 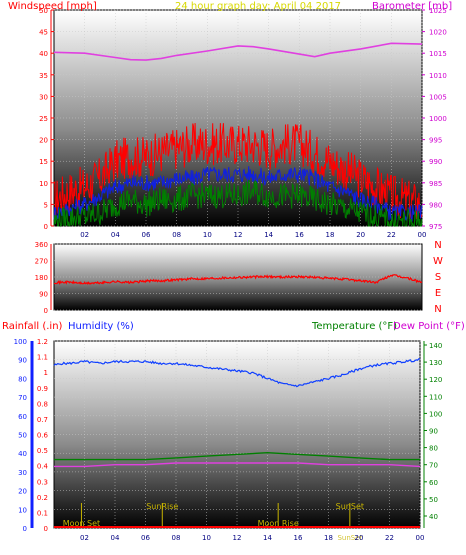 I want to click on average-line, so click(x=238, y=194).